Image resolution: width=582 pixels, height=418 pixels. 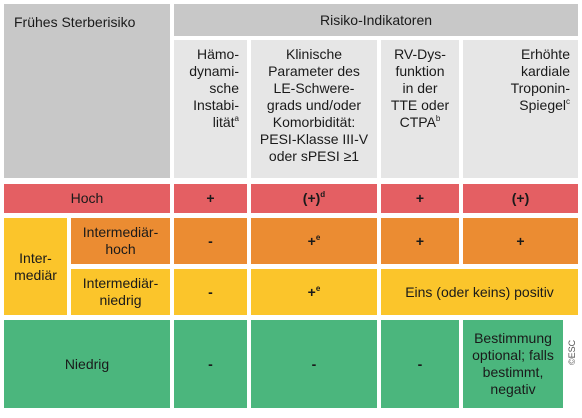 I want to click on risk-indicators-header: Risiko-Indikatoren, so click(x=376, y=20).